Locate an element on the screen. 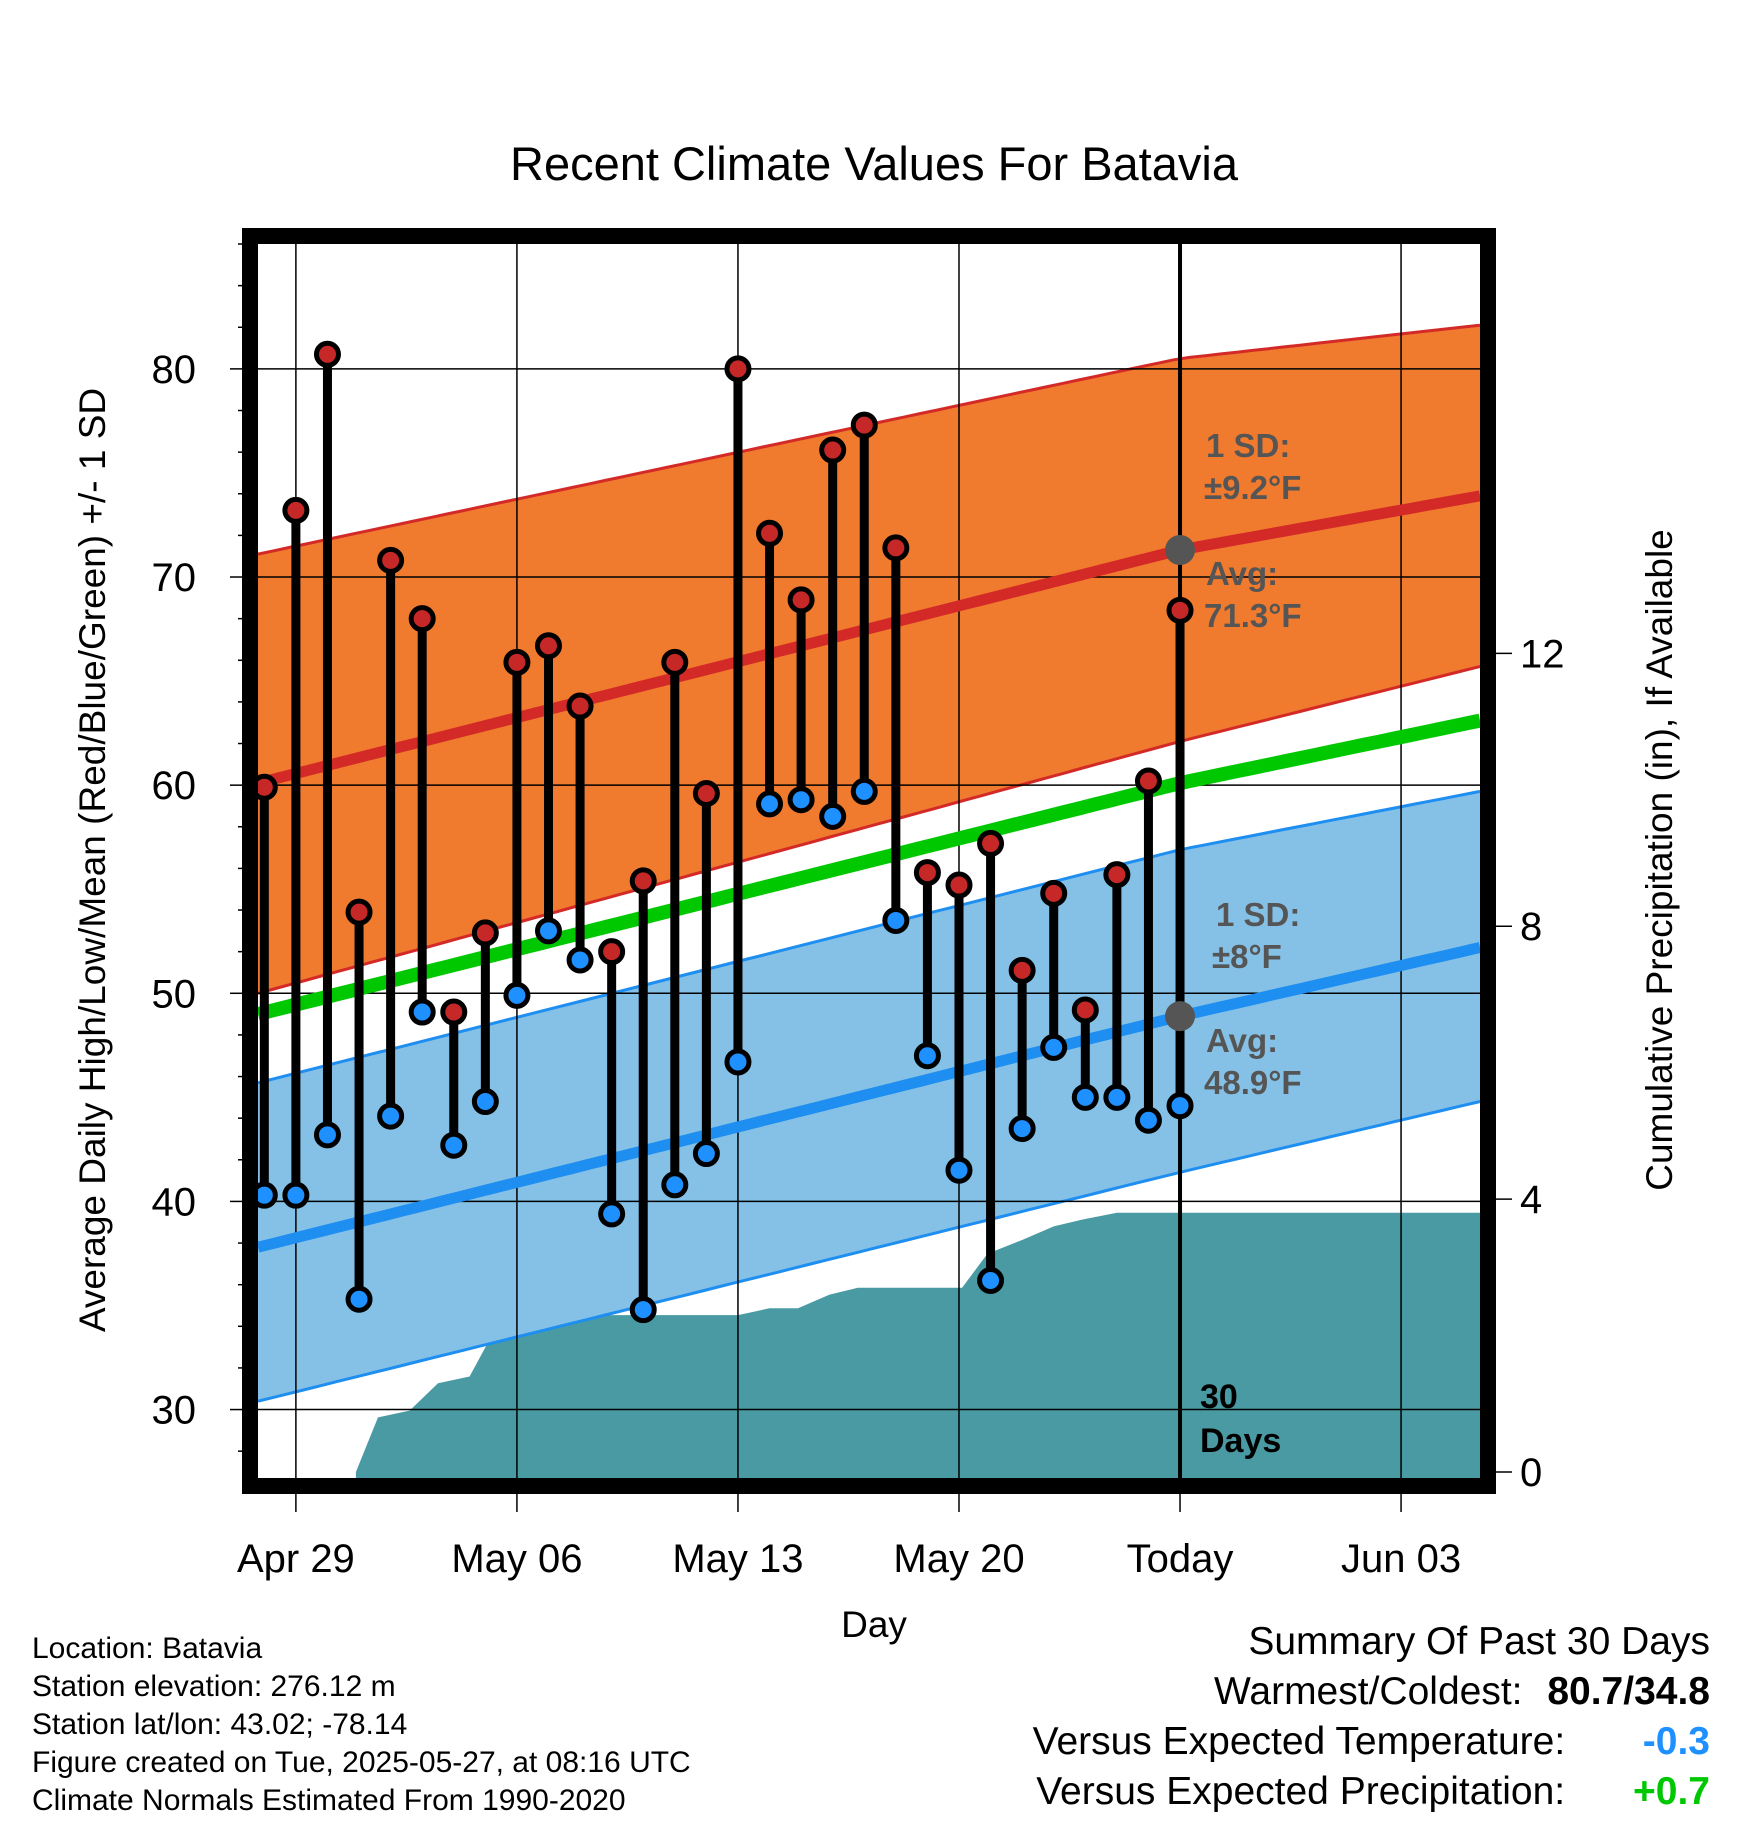  low-sd-value: ±8°F is located at coordinates (1247, 956).